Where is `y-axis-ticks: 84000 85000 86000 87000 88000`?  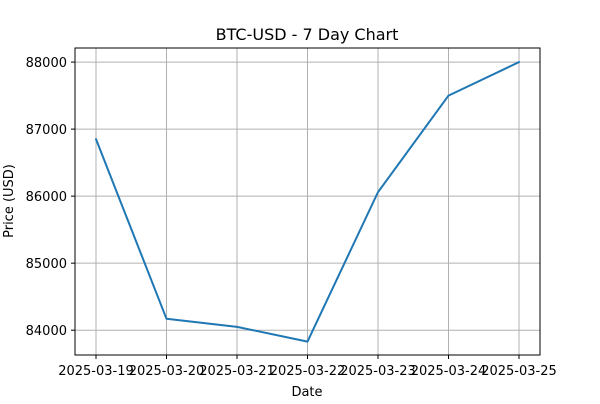
y-axis-ticks: 84000 85000 86000 87000 88000 is located at coordinates (50, 197).